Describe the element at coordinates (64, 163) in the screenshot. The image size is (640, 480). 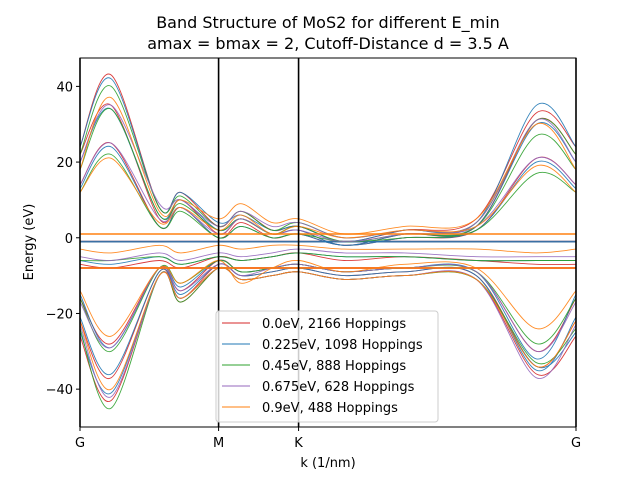
I see `y-tick-label: 20` at that location.